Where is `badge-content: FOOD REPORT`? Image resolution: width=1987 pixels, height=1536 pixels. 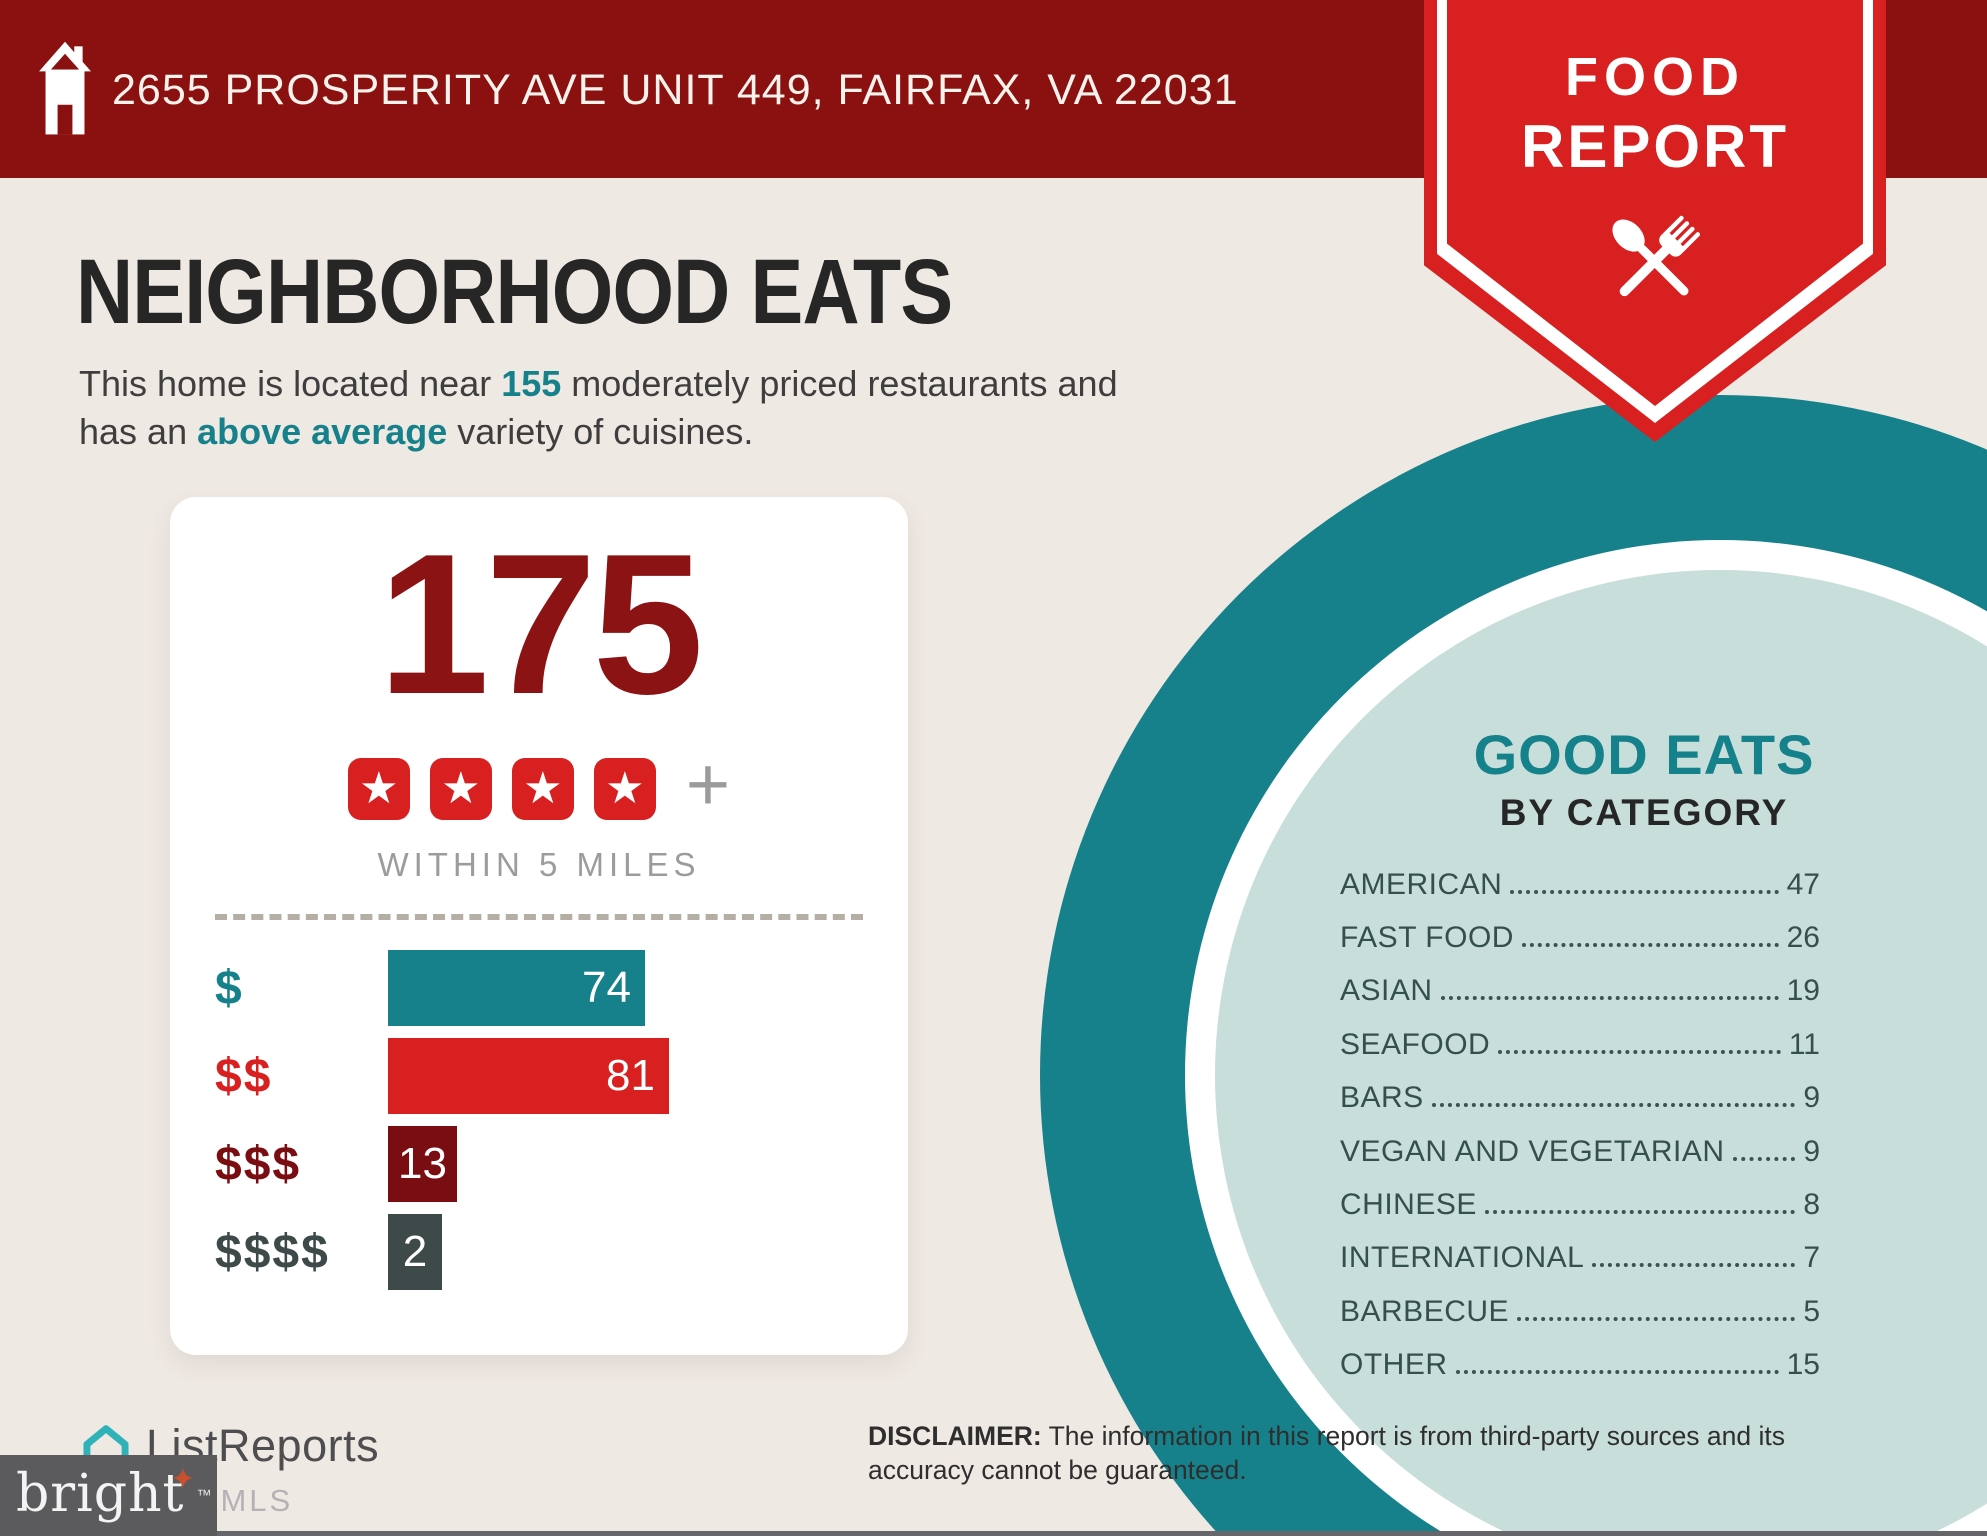
badge-content: FOOD REPORT is located at coordinates (1655, 166).